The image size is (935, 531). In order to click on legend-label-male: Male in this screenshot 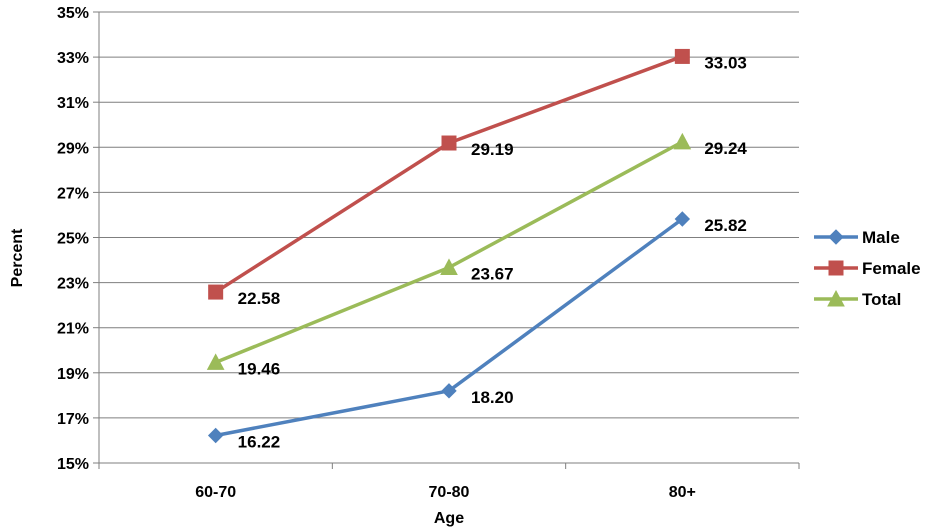, I will do `click(881, 237)`.